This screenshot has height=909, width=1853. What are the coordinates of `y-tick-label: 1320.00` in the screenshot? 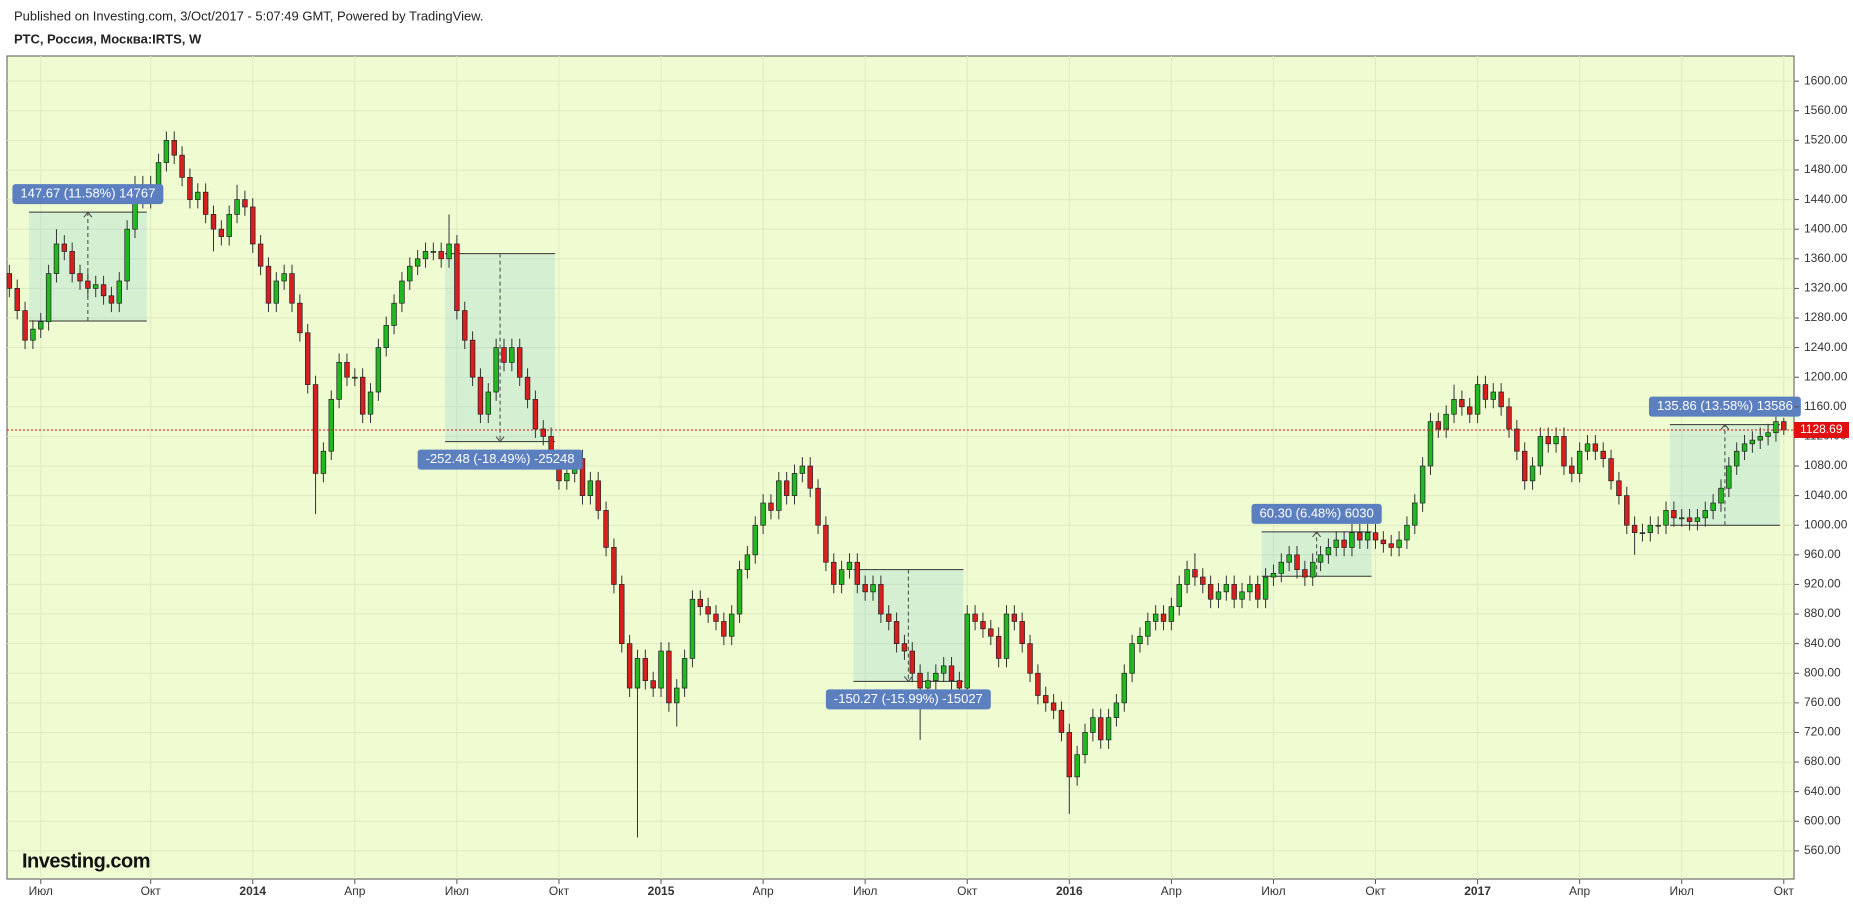 It's located at (1826, 288).